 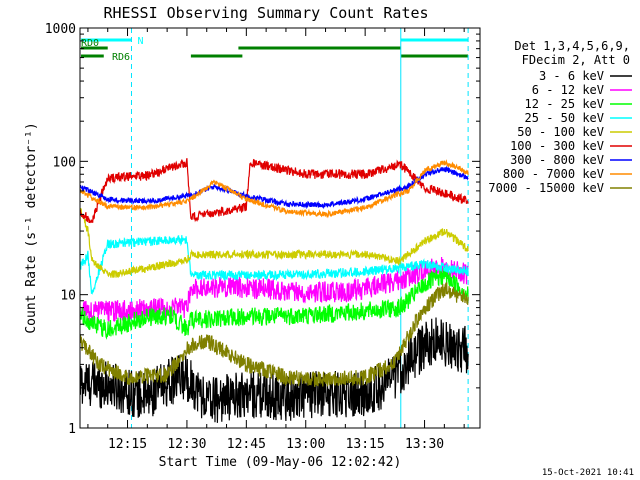 What do you see at coordinates (568, 90) in the screenshot?
I see `legend-label: 6 - 12 keV` at bounding box center [568, 90].